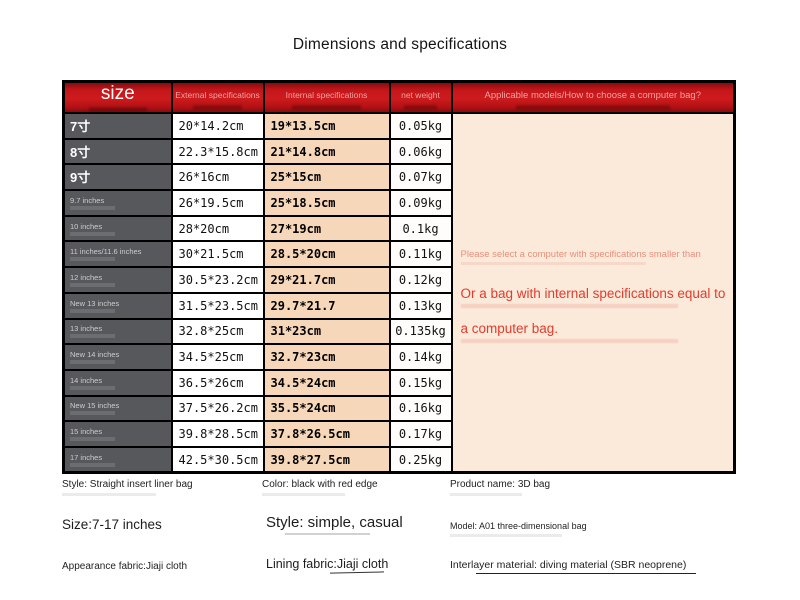  What do you see at coordinates (217, 254) in the screenshot?
I see `external-spec-cell: 30*21.5cm` at bounding box center [217, 254].